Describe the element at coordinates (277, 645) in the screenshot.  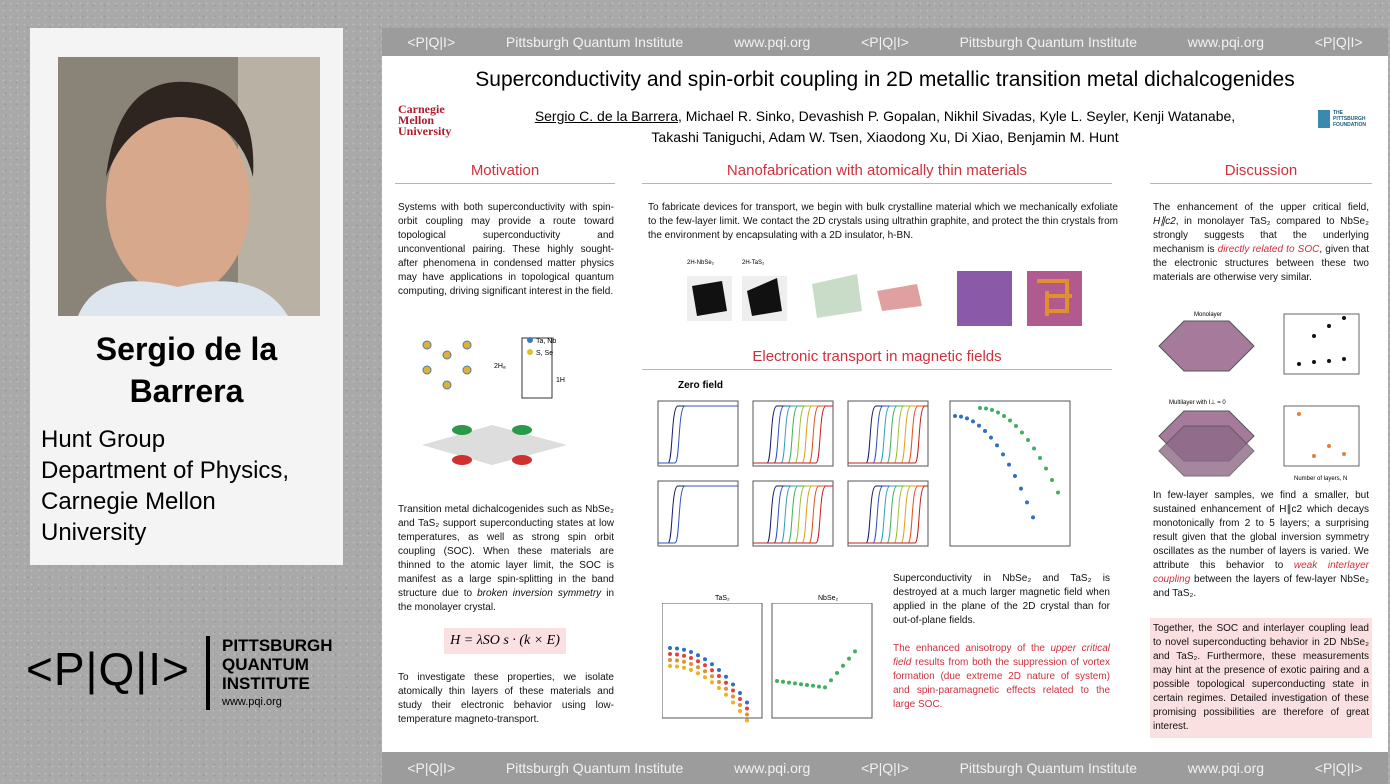
I see `logo-line: PITTSBURGH` at that location.